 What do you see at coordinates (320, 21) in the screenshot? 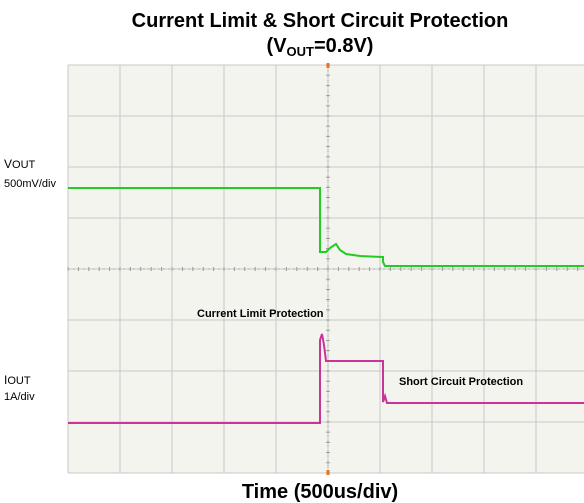
I see `chart-title: Current Limit & Short Circuit Protection` at bounding box center [320, 21].